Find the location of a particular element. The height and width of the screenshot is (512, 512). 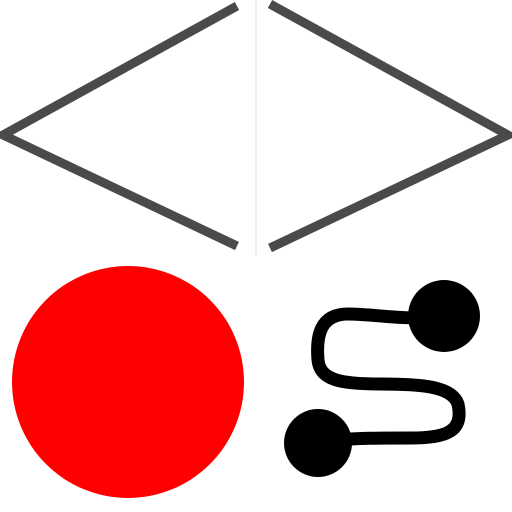

route-start-node is located at coordinates (318, 443).